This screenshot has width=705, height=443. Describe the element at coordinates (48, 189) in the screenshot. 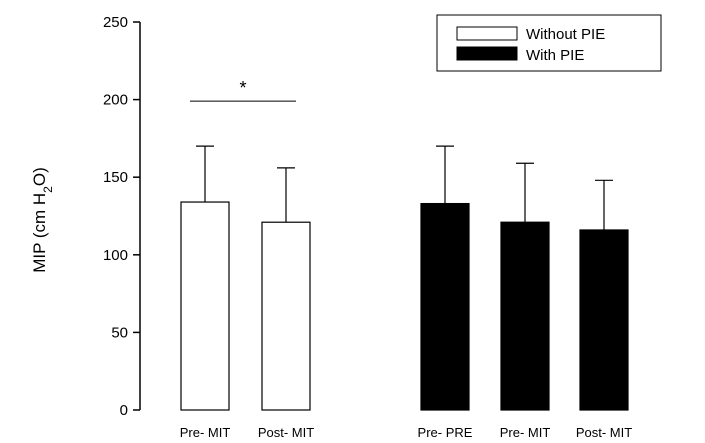

I see `y-axis-label-subscript: 2` at that location.